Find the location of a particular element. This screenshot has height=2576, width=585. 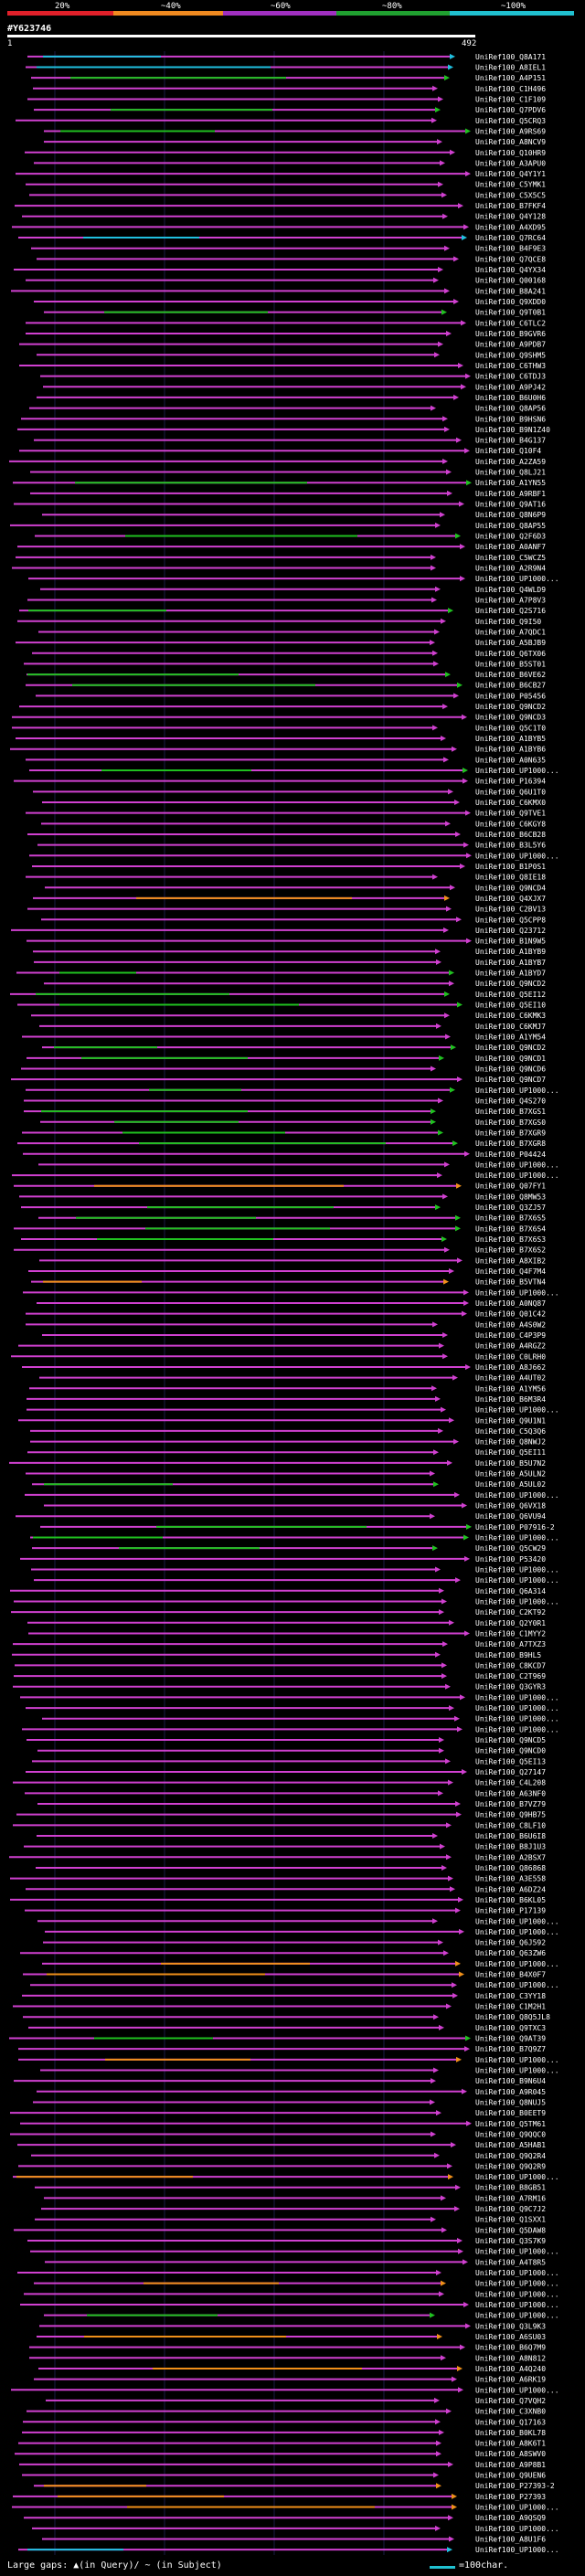

hit-row: UniRef100_C6TDJ3 is located at coordinates (293, 377).